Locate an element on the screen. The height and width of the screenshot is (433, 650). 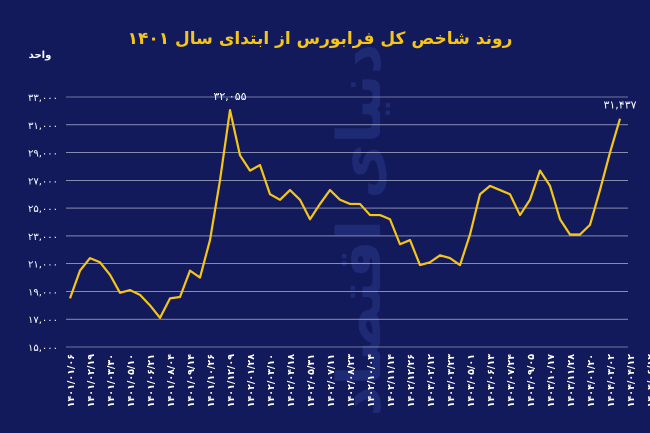
y-tick-label: ۲۷,۰۰۰ is located at coordinates (43, 181).